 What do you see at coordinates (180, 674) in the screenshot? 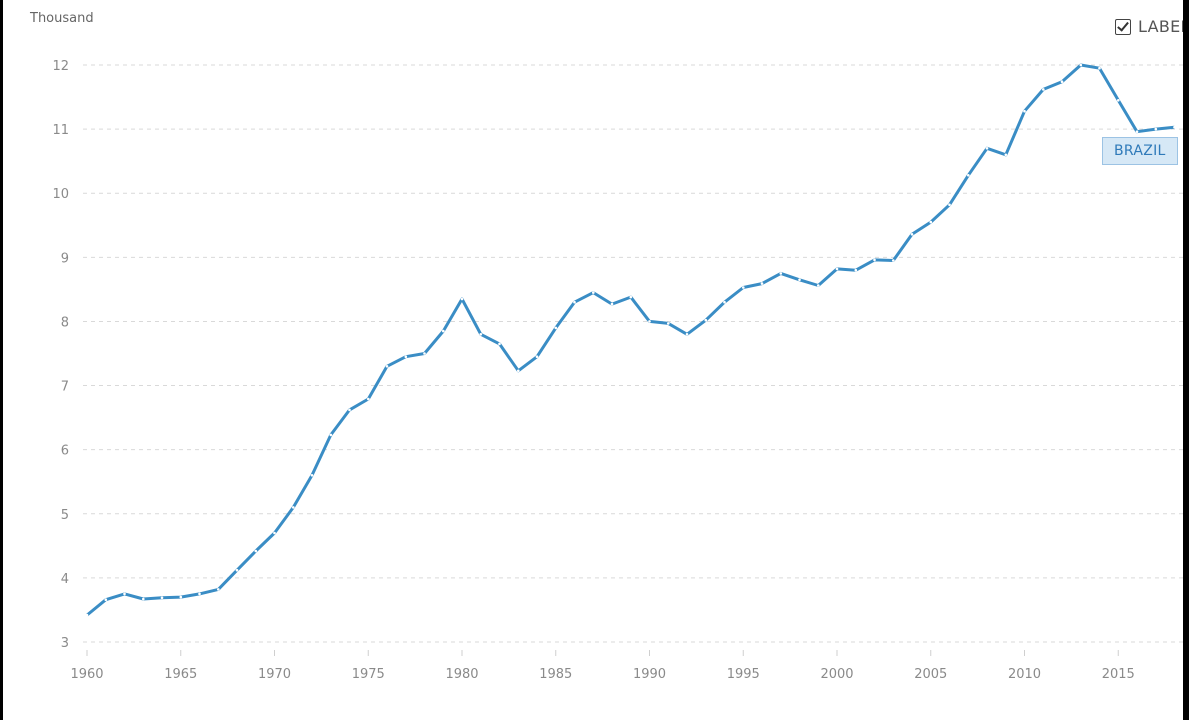
I see `x-tick-label: 1965` at bounding box center [180, 674].